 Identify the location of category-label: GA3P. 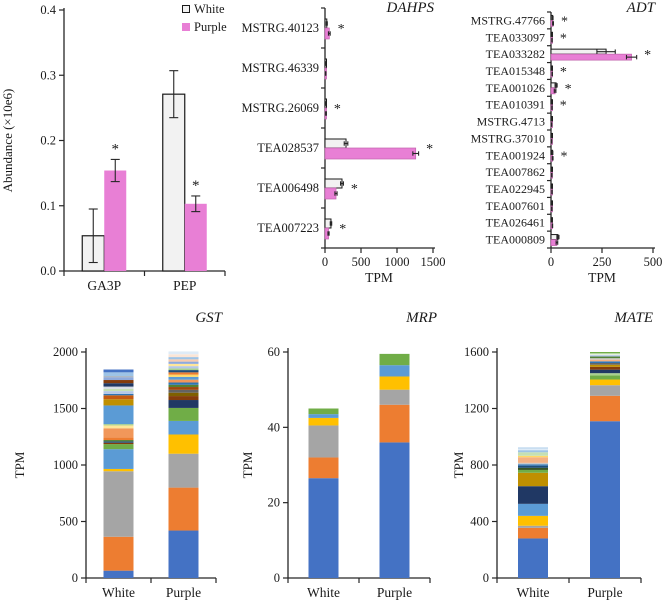
(104, 285).